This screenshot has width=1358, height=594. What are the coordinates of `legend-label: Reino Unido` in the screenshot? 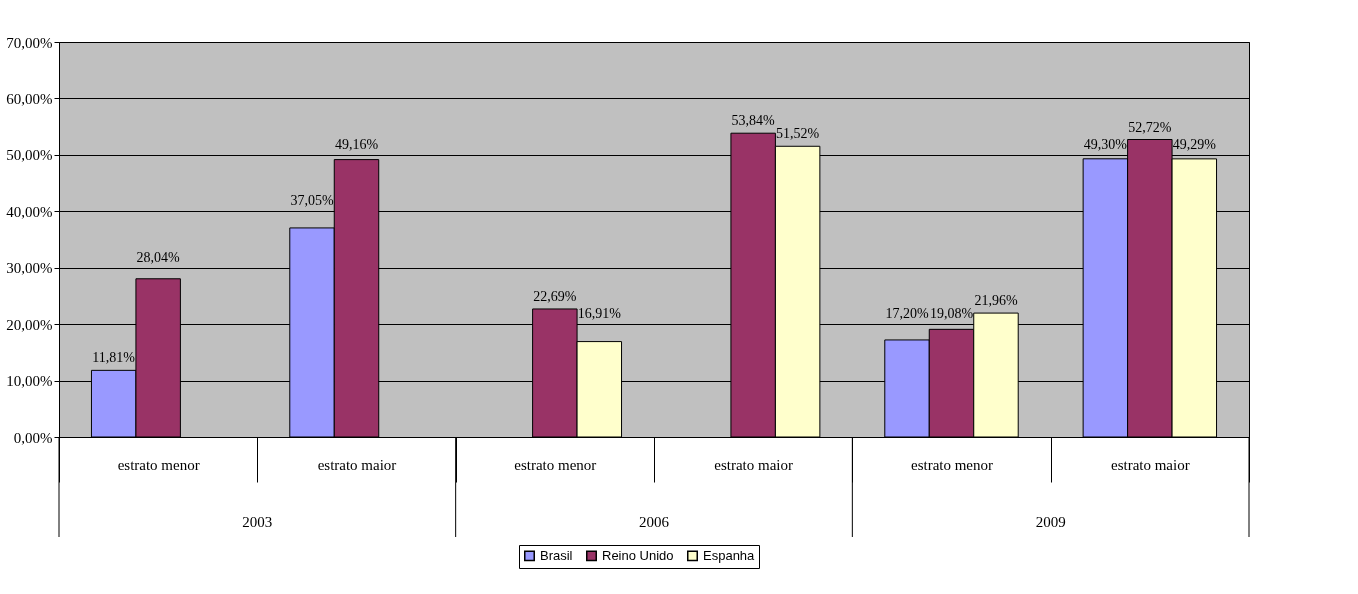 It's located at (638, 555).